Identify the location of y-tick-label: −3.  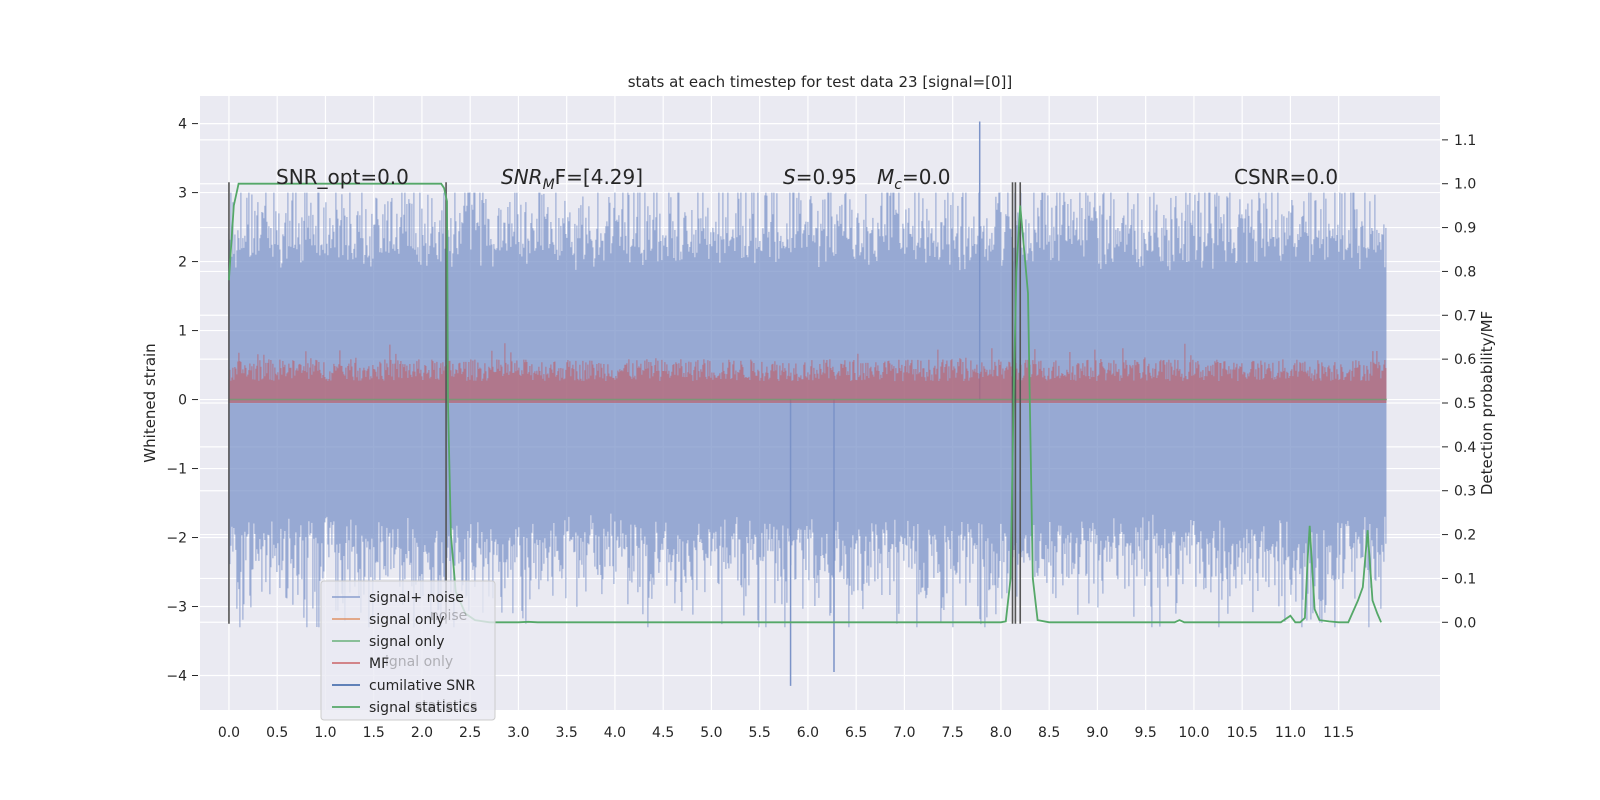
(176, 608).